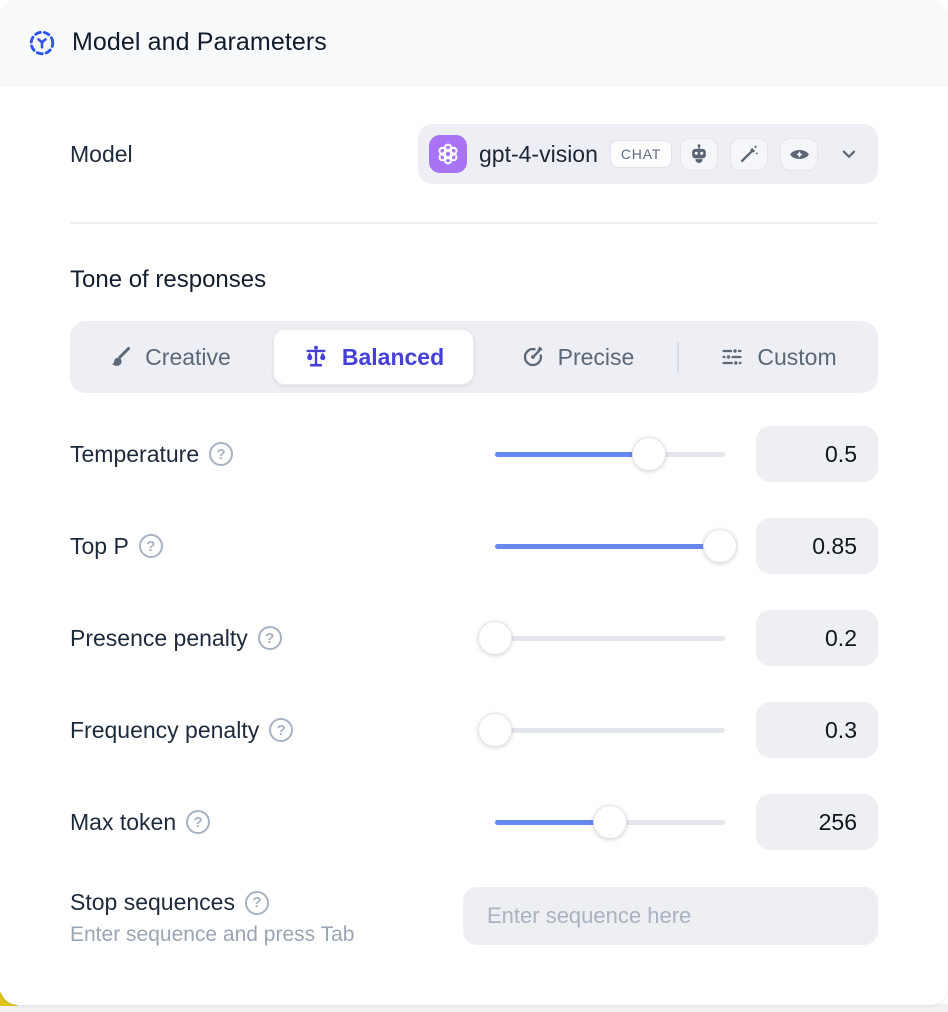 Image resolution: width=948 pixels, height=1012 pixels. Describe the element at coordinates (393, 356) in the screenshot. I see `tab-label: Balanced` at that location.